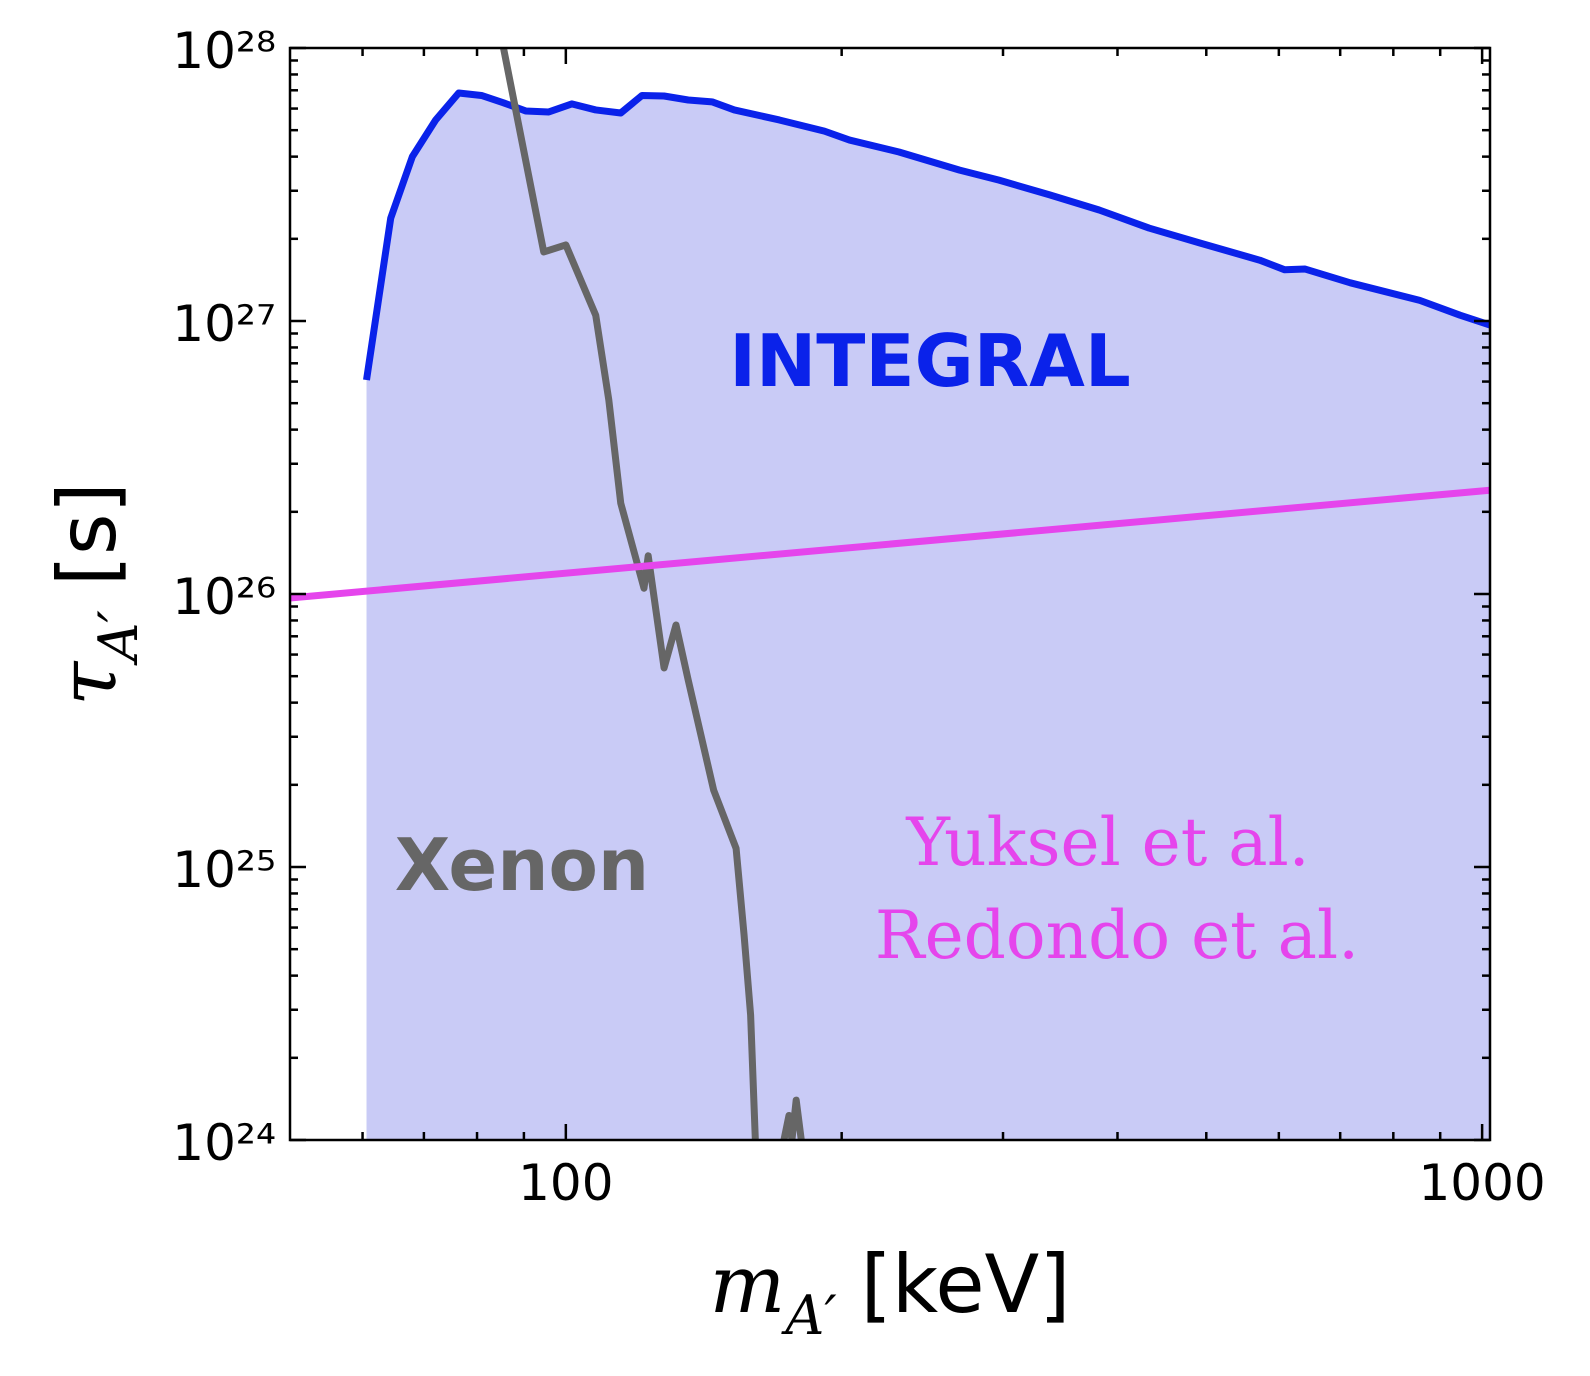  What do you see at coordinates (1117, 935) in the screenshot?
I see `annotation-redondo: Redondo et al.` at bounding box center [1117, 935].